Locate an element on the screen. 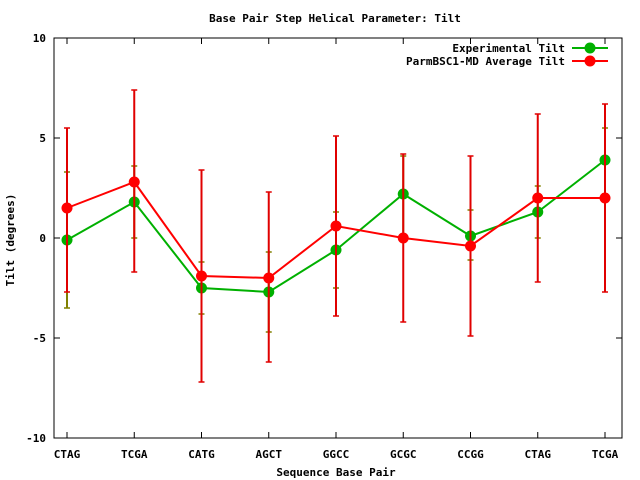 This screenshot has height=480, width=640. y-tick-label: -10 is located at coordinates (36, 438).